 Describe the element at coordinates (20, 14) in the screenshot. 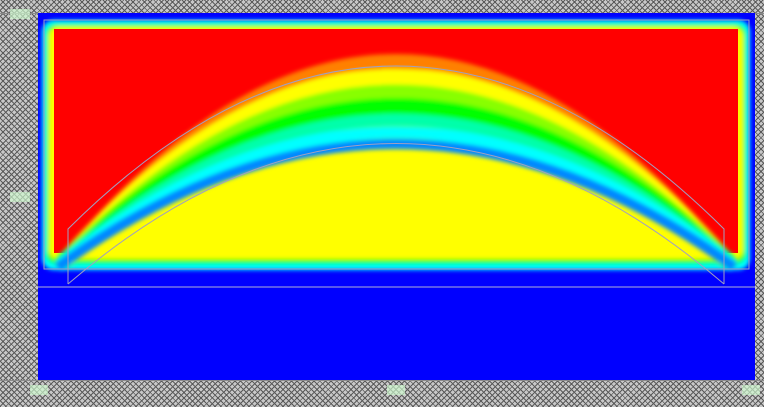

I see `y-tick-top` at that location.